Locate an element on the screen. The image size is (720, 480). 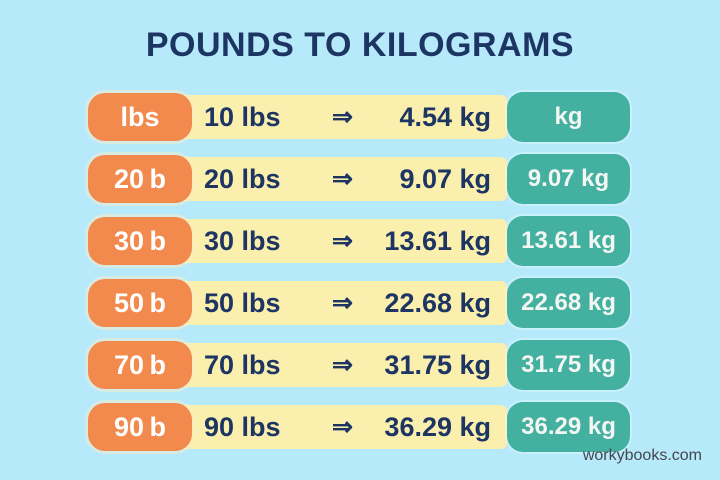
lbs-value: 70 lbs is located at coordinates (242, 364).